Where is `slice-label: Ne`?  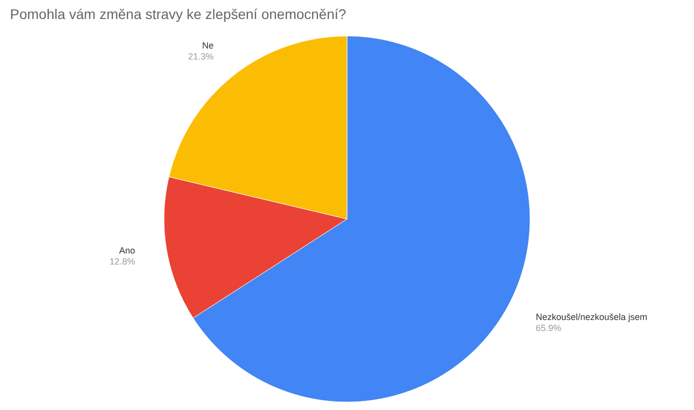
slice-label: Ne is located at coordinates (208, 45).